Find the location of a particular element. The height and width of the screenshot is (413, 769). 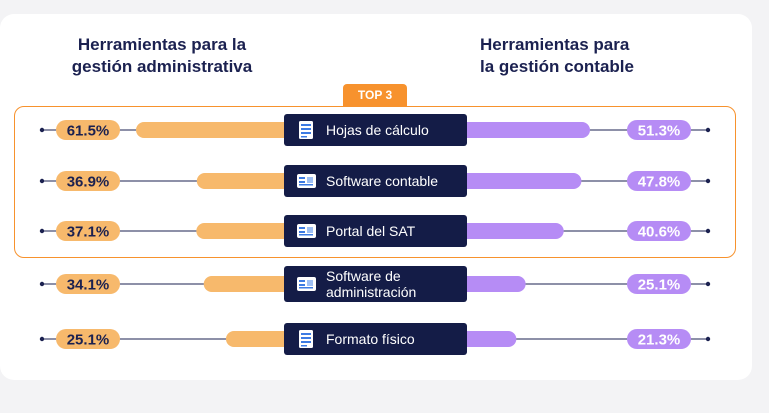

right-value-label: 21.3% is located at coordinates (659, 340).